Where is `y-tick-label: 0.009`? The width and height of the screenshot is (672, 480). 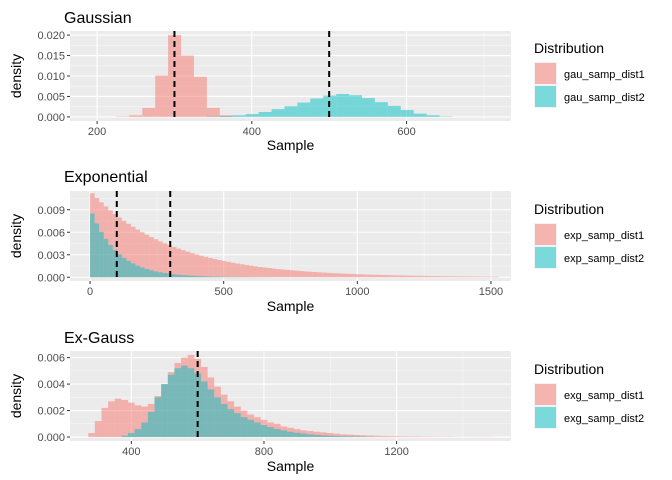 y-tick-label: 0.009 is located at coordinates (51, 211).